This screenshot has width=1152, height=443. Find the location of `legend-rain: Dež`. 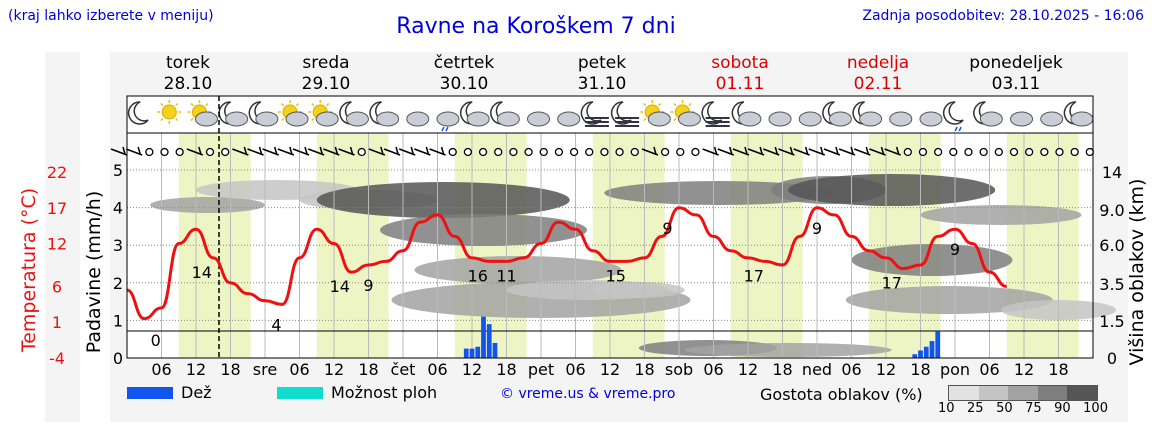

legend-rain: Dež is located at coordinates (169, 392).